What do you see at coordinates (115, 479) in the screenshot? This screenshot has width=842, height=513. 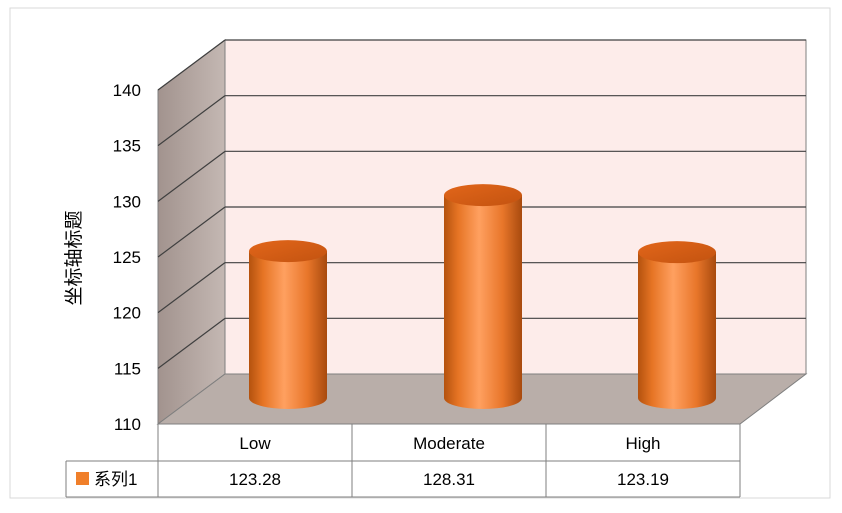 I see `legend-series-name: 系列1` at bounding box center [115, 479].